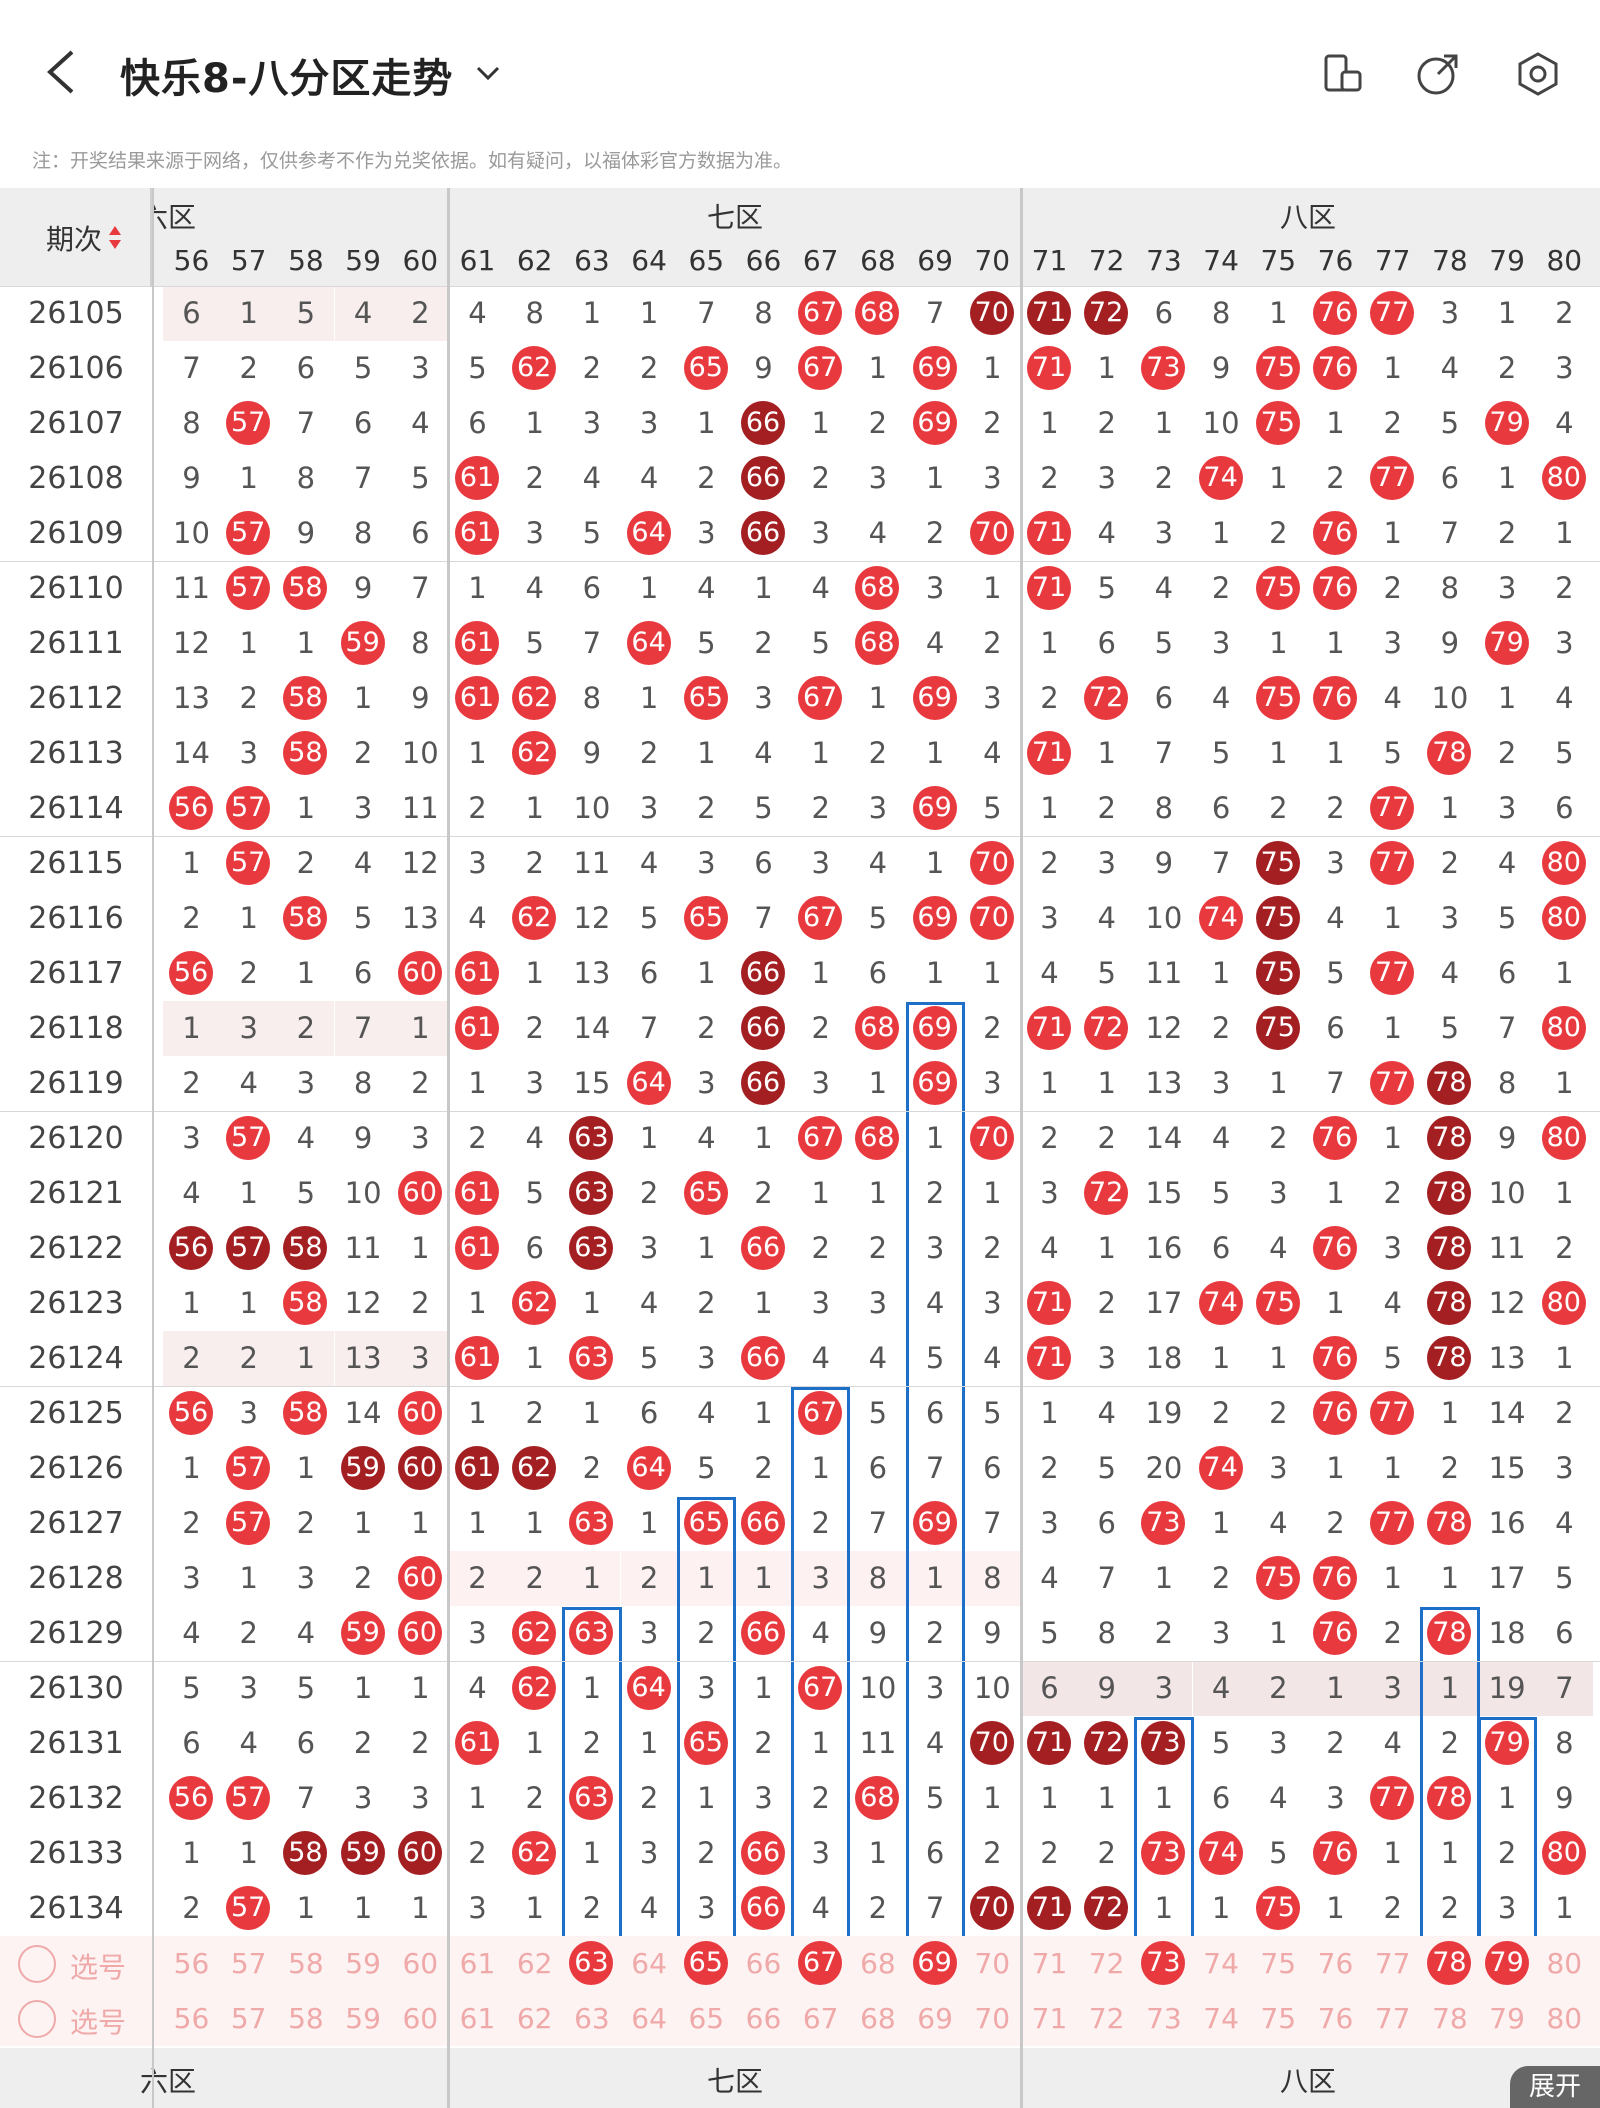 This screenshot has height=2108, width=1600. What do you see at coordinates (191, 1688) in the screenshot?
I see `omission-count: 5` at bounding box center [191, 1688].